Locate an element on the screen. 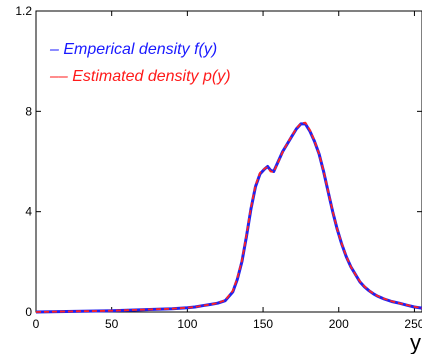 The image size is (422, 354). x-tick-label: 50 is located at coordinates (112, 324).